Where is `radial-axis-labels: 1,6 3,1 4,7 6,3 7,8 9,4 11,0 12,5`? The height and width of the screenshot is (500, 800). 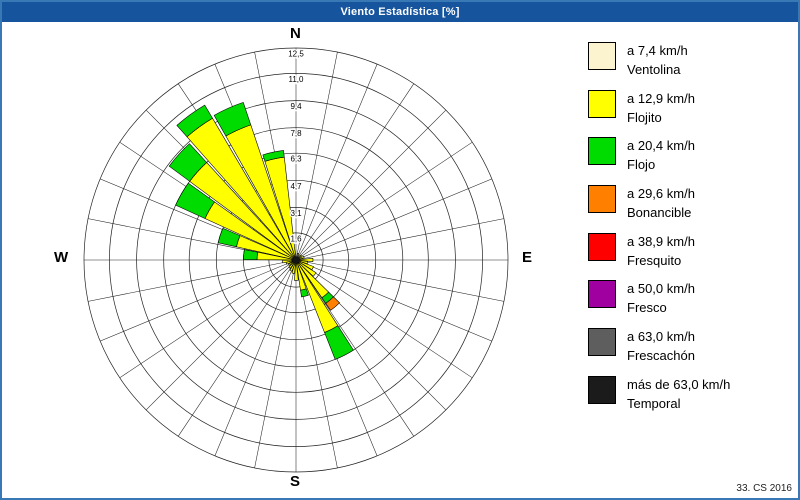 radial-axis-labels: 1,6 3,1 4,7 6,3 7,8 9,4 11,0 12,5 is located at coordinates (296, 146).